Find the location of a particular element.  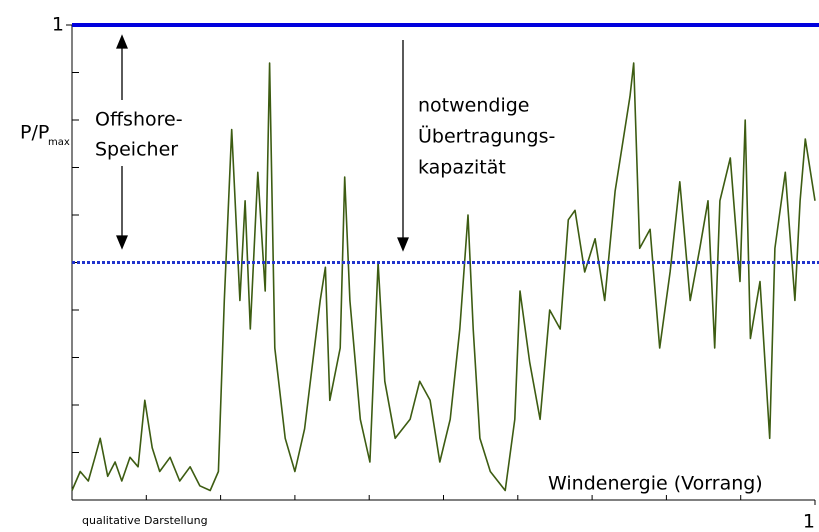

y-axis-label: P/P is located at coordinates (34, 133).